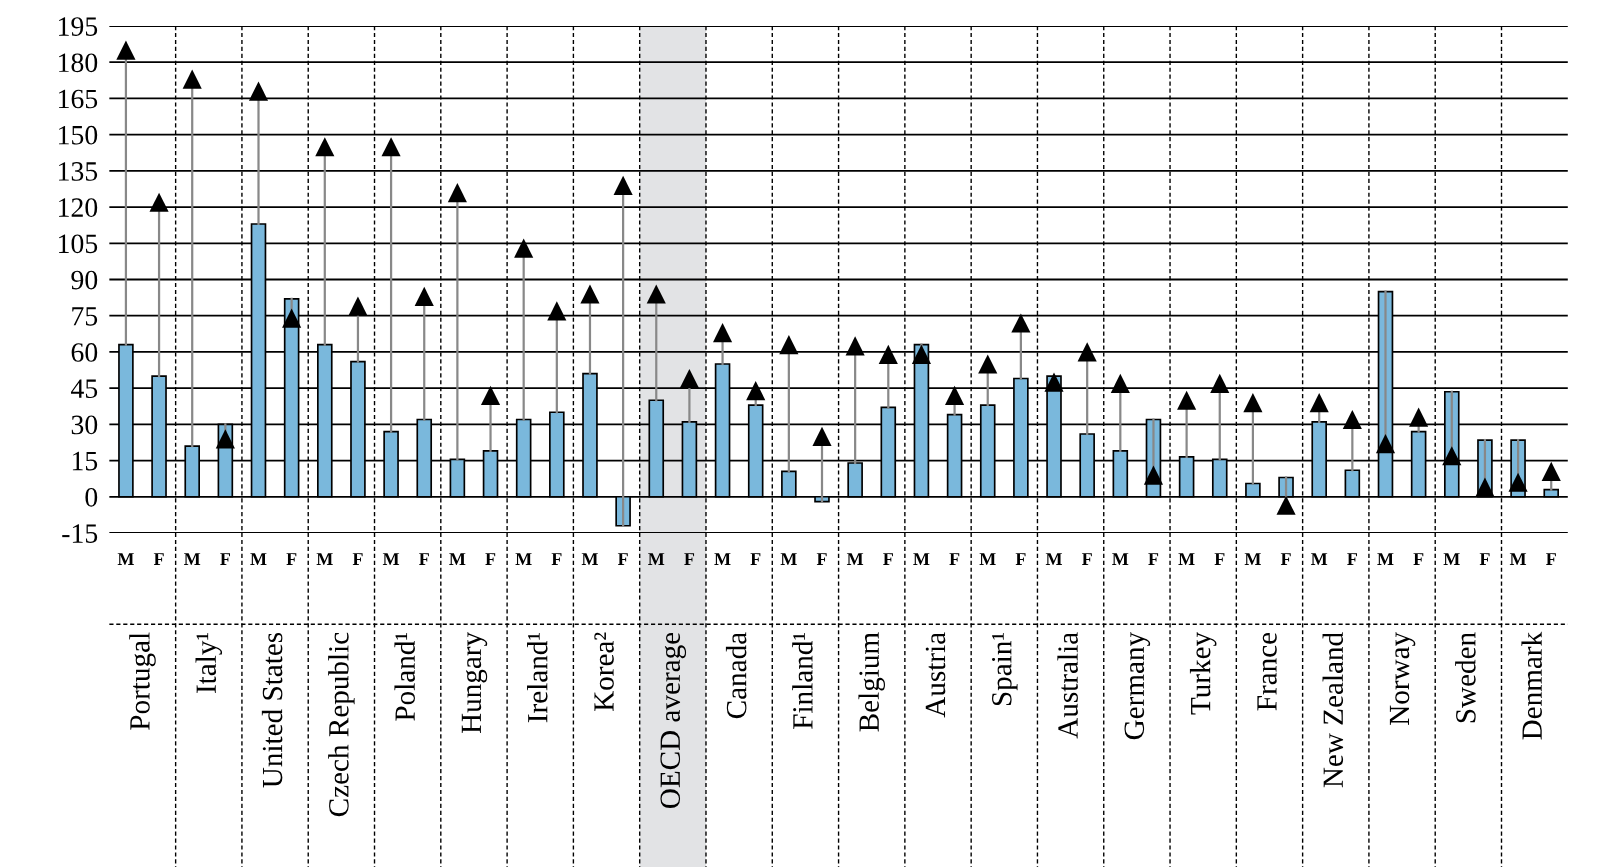 This screenshot has width=1608, height=867. I want to click on text: Turkey, so click(1203, 673).